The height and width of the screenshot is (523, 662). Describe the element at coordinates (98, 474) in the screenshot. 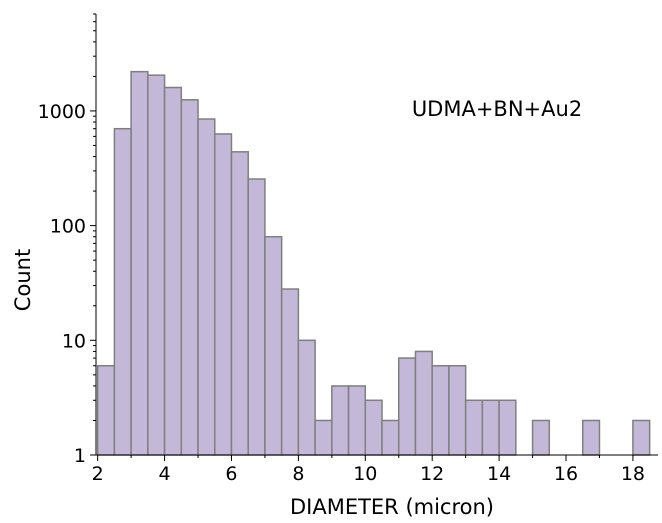

I see `x-tick-label: 2` at that location.